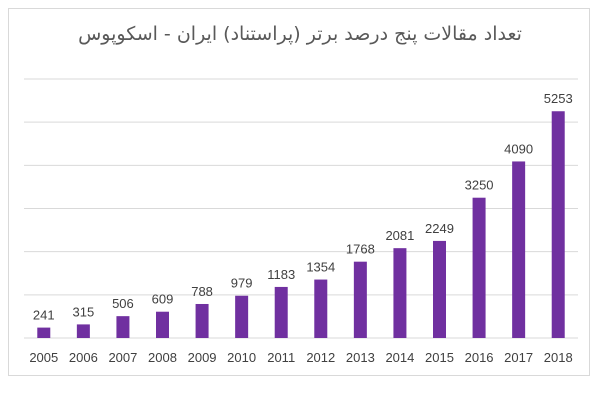 This screenshot has height=400, width=600. What do you see at coordinates (163, 299) in the screenshot?
I see `value-label-2008: 609` at bounding box center [163, 299].